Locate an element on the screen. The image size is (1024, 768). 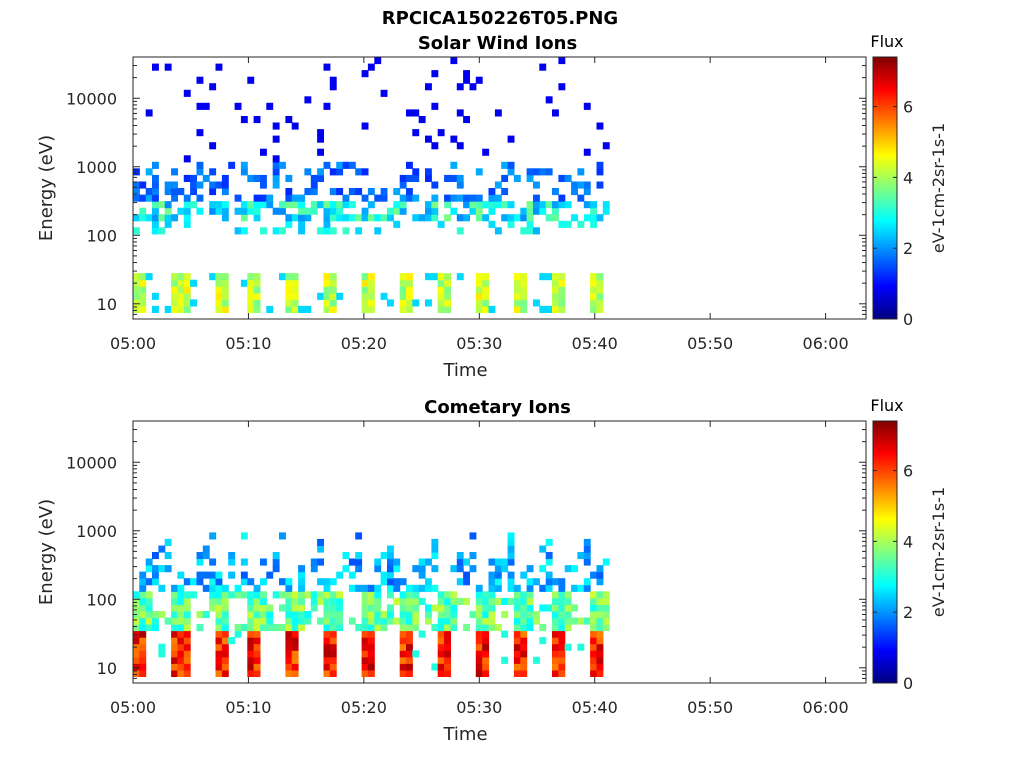
y-tick-label: 100 is located at coordinates (101, 235).